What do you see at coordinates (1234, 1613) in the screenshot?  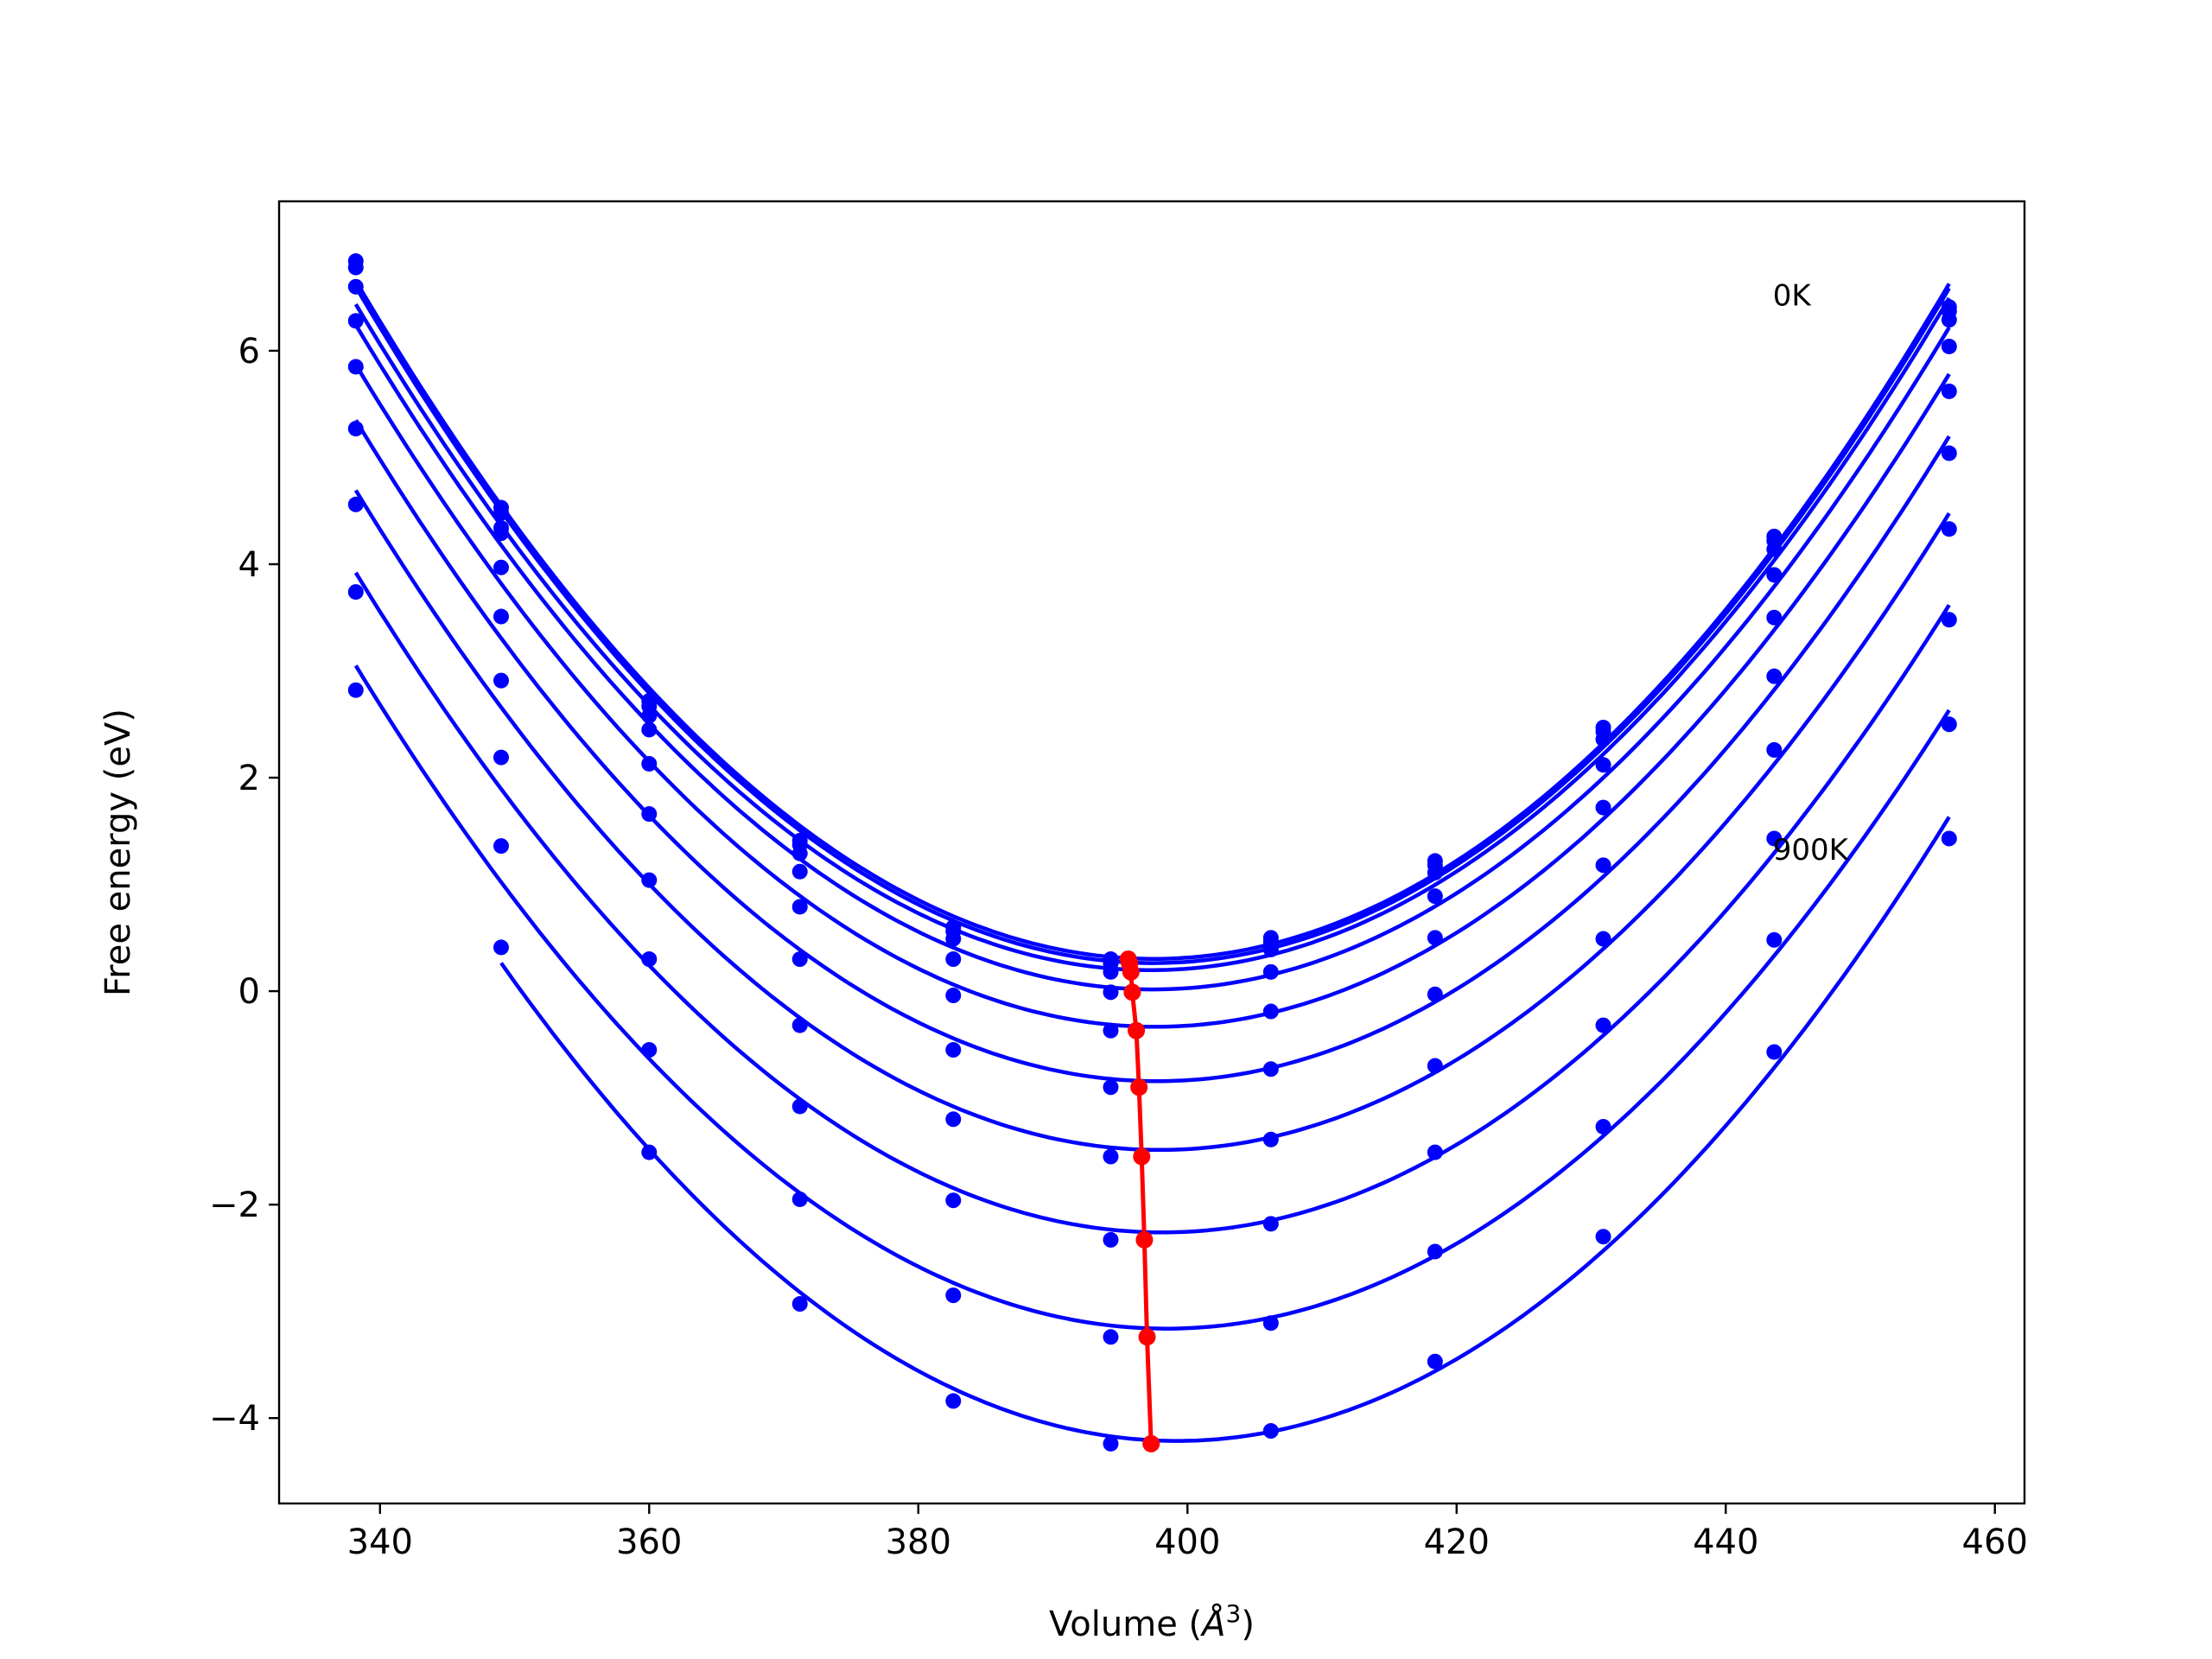 I see `x-axis-label-exponent: 3` at bounding box center [1234, 1613].